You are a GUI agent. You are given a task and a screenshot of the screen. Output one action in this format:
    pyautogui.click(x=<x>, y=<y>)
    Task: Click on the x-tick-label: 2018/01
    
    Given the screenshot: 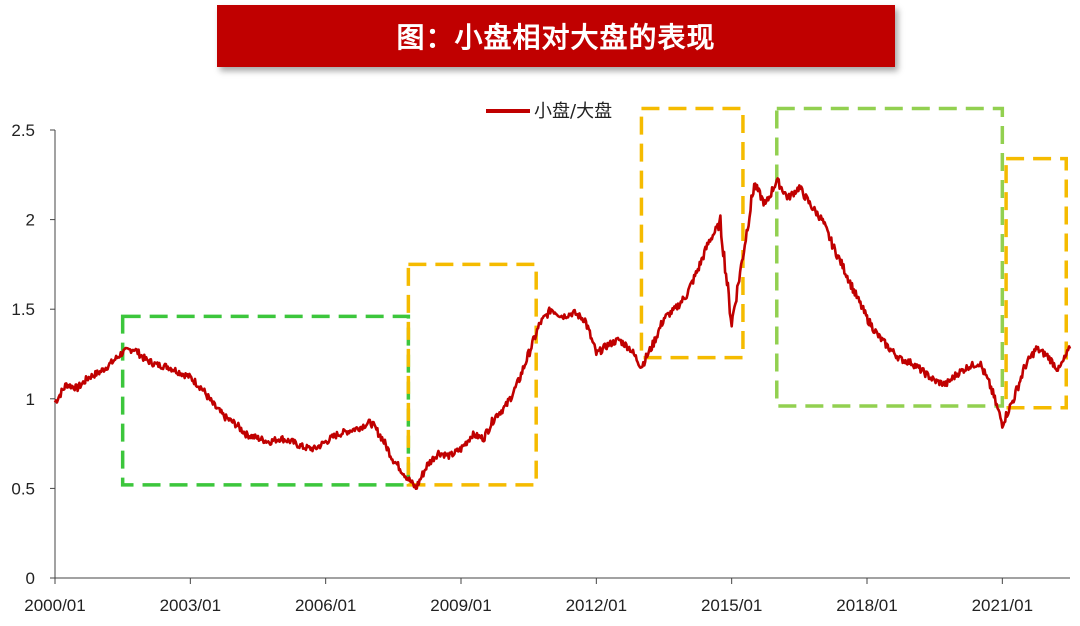 What is the action you would take?
    pyautogui.click(x=866, y=605)
    